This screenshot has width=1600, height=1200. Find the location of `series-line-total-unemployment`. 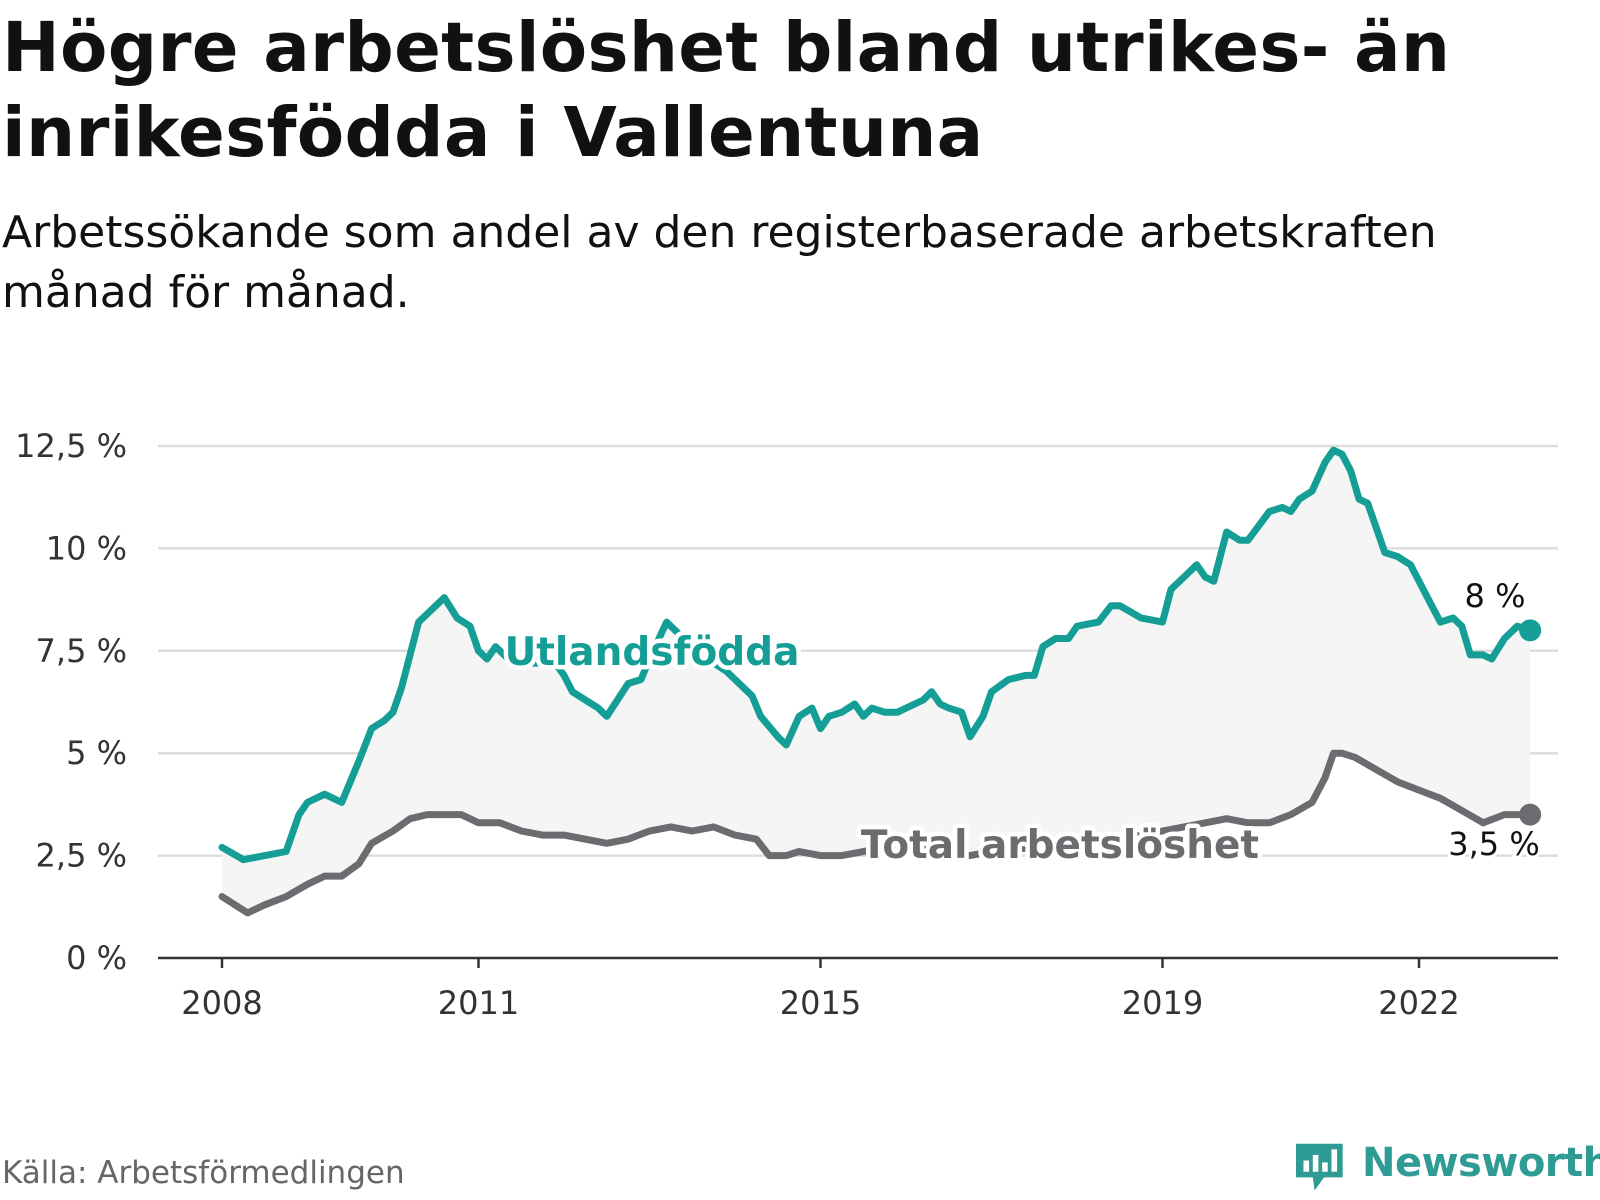

series-line-total-unemployment is located at coordinates (876, 833).